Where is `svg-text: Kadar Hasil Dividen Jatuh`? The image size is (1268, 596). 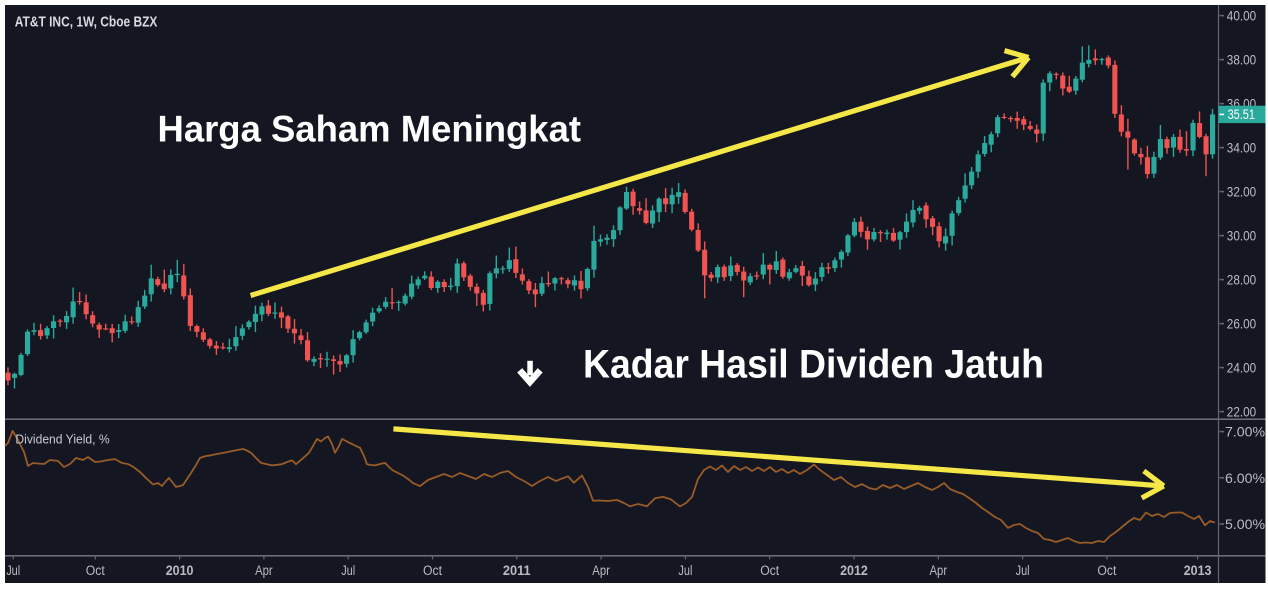
svg-text: Kadar Hasil Dividen Jatuh is located at coordinates (813, 364).